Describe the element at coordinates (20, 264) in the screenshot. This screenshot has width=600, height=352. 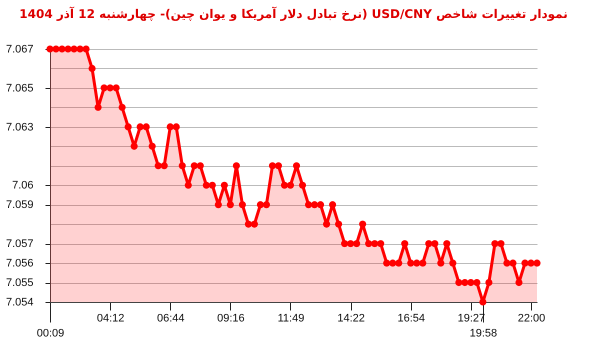
I see `y-tick-label: 7.056` at that location.